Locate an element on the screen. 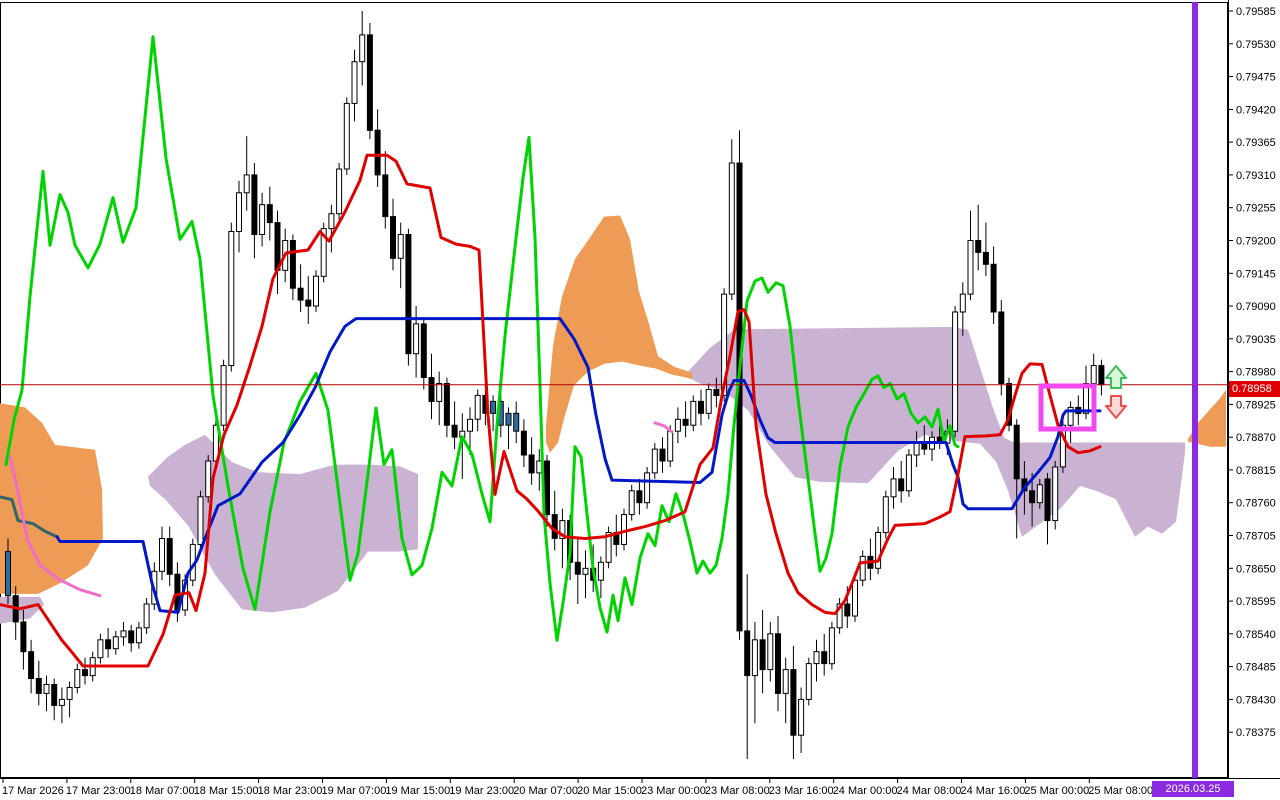  price-tick-label: 0.79035 is located at coordinates (1256, 340).